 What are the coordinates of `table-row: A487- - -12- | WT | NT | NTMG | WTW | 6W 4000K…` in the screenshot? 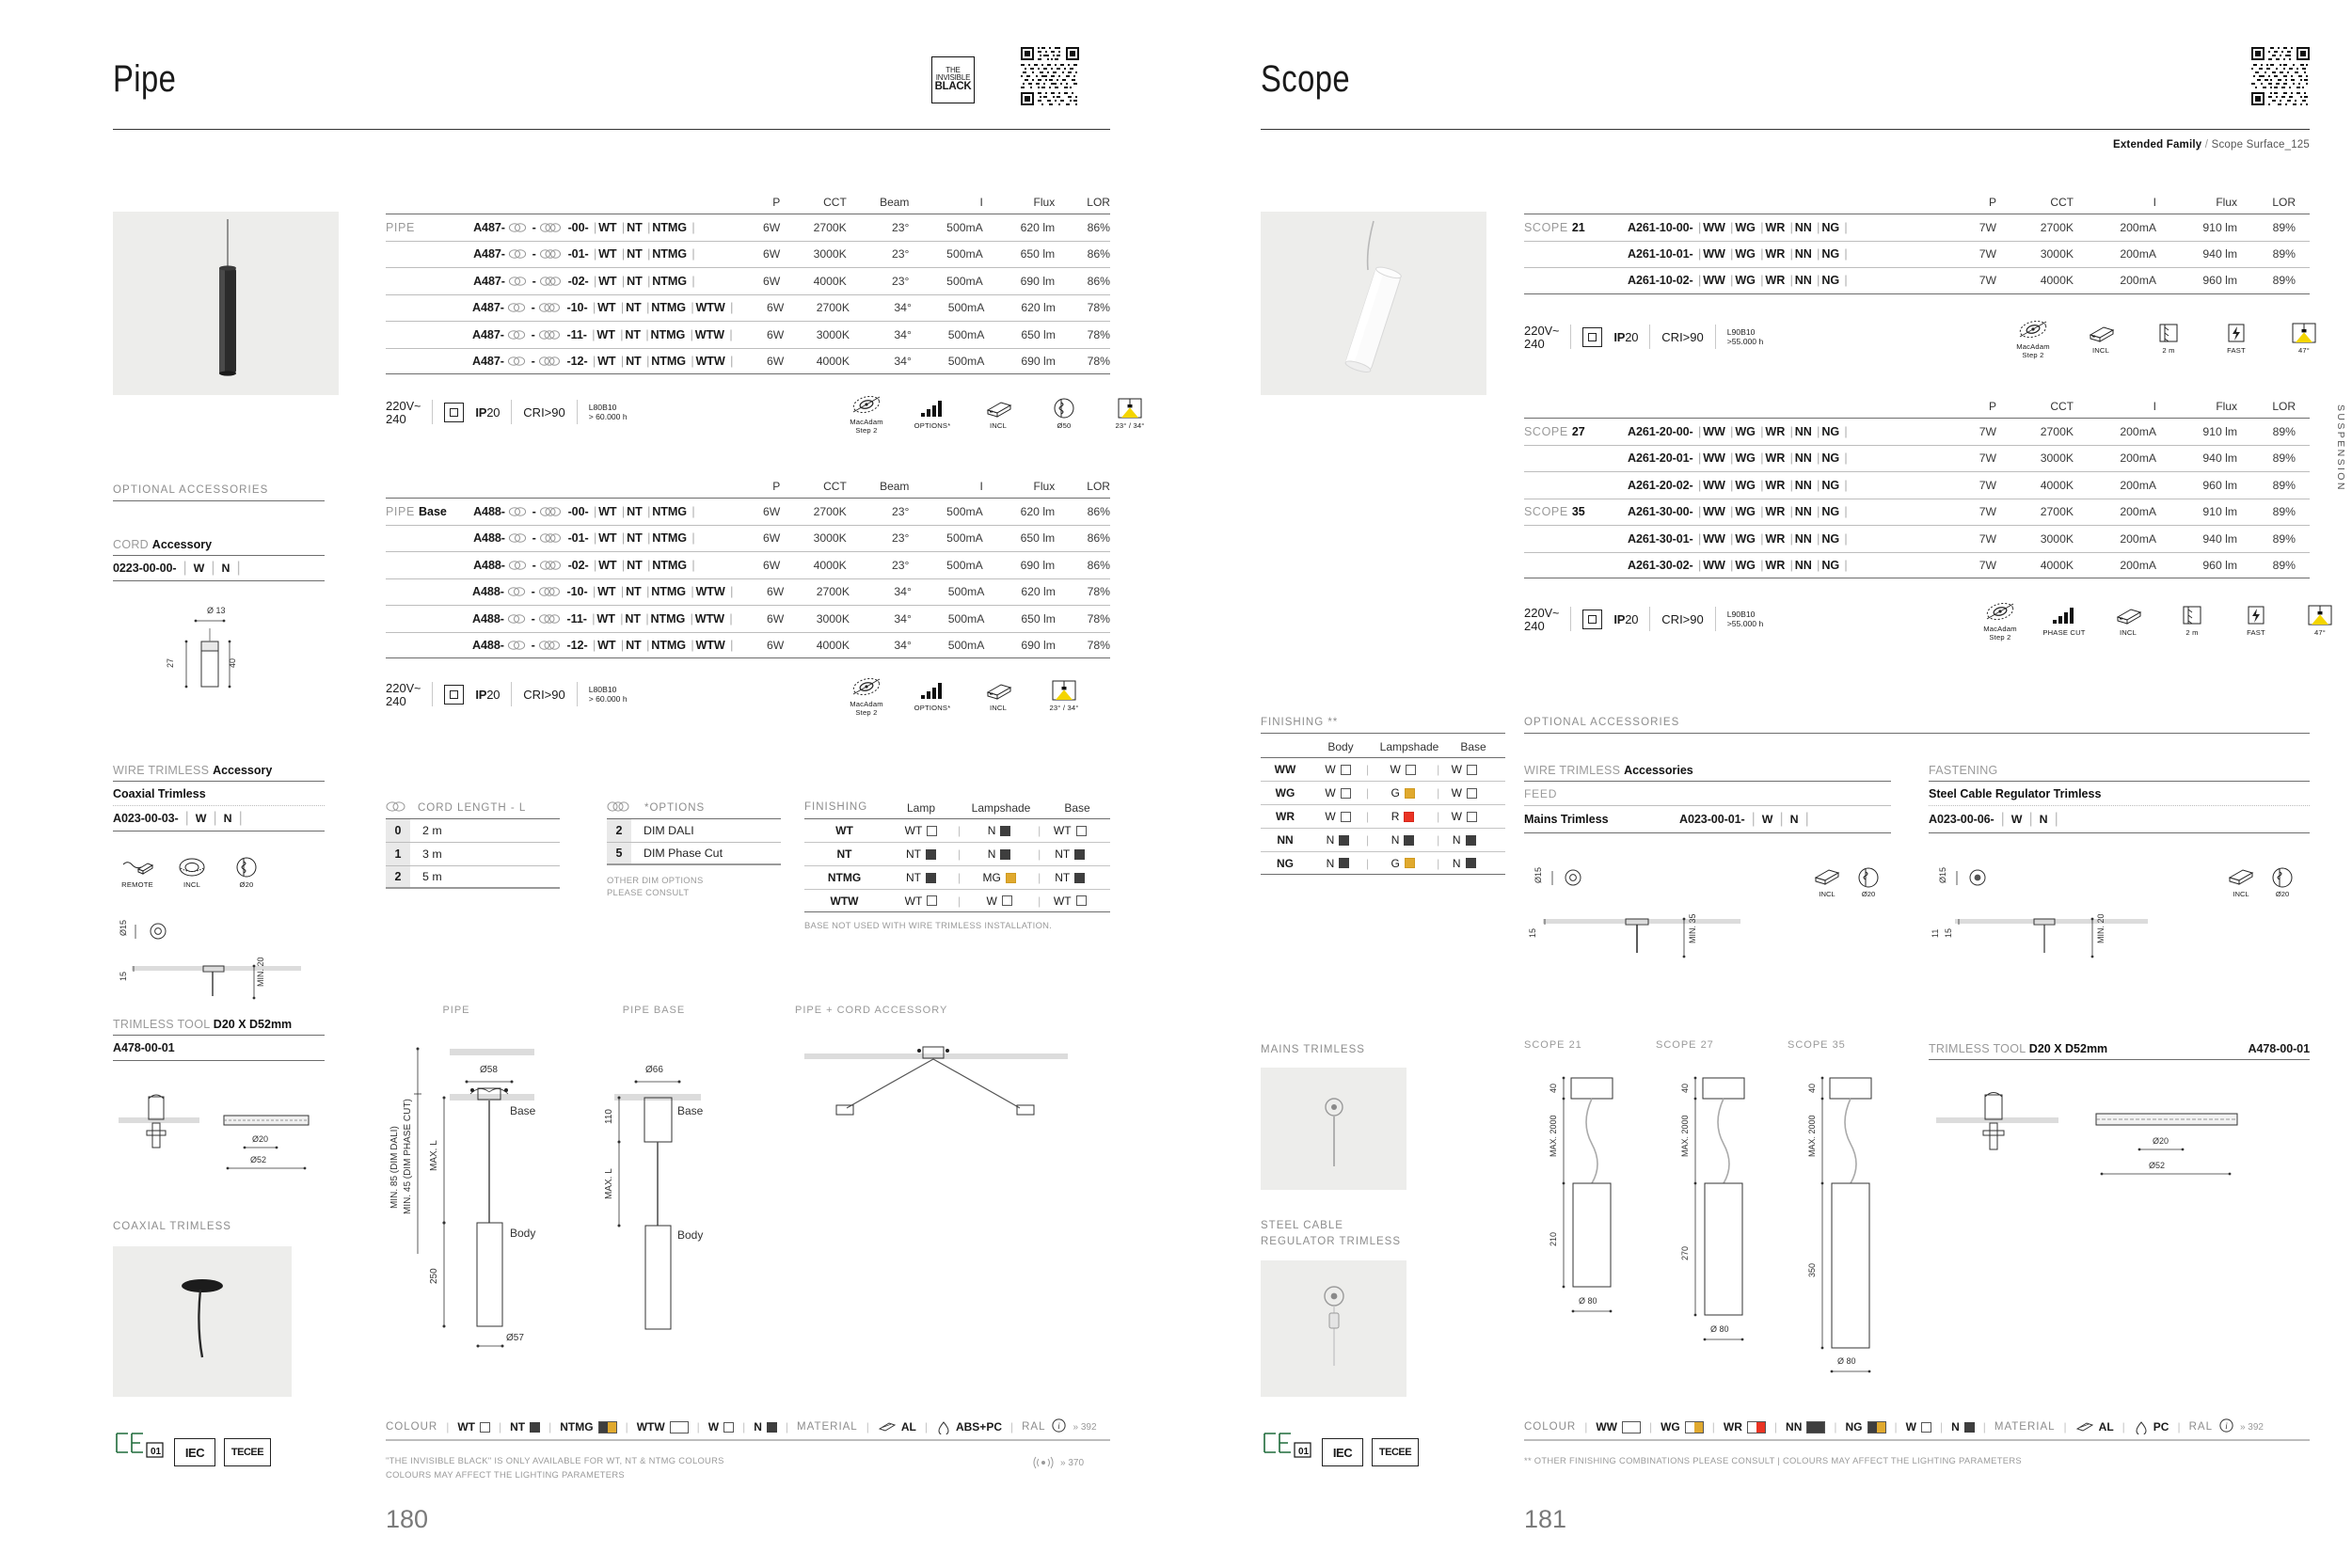 It's located at (748, 360).